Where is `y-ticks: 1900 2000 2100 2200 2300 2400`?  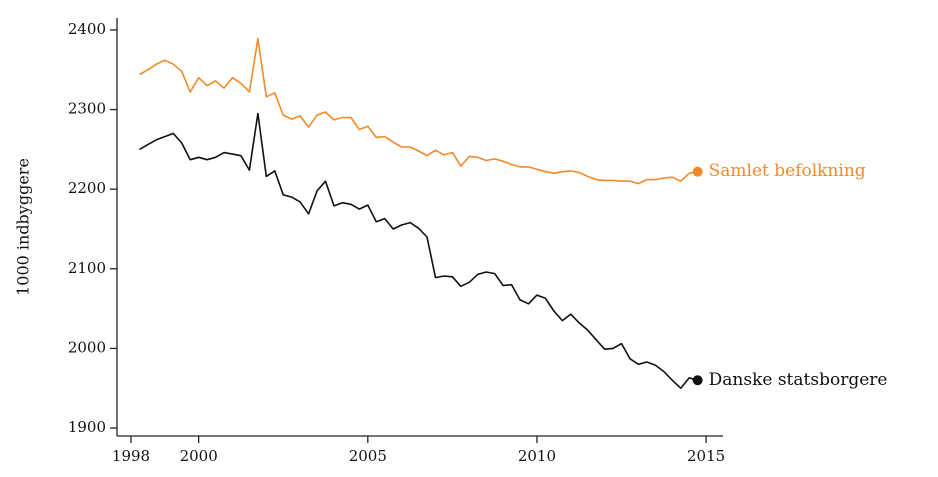
y-ticks: 1900 2000 2100 2200 2300 2400 is located at coordinates (92, 228).